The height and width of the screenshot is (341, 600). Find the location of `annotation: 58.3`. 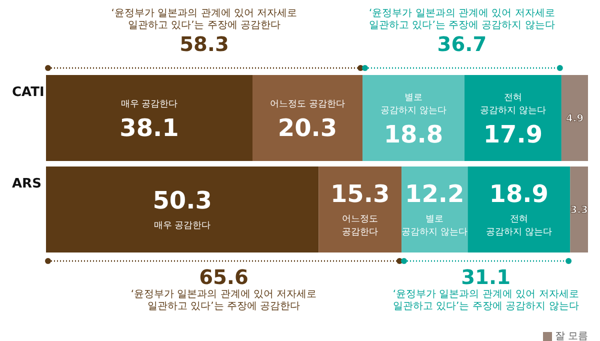

annotation: 58.3 is located at coordinates (204, 44).